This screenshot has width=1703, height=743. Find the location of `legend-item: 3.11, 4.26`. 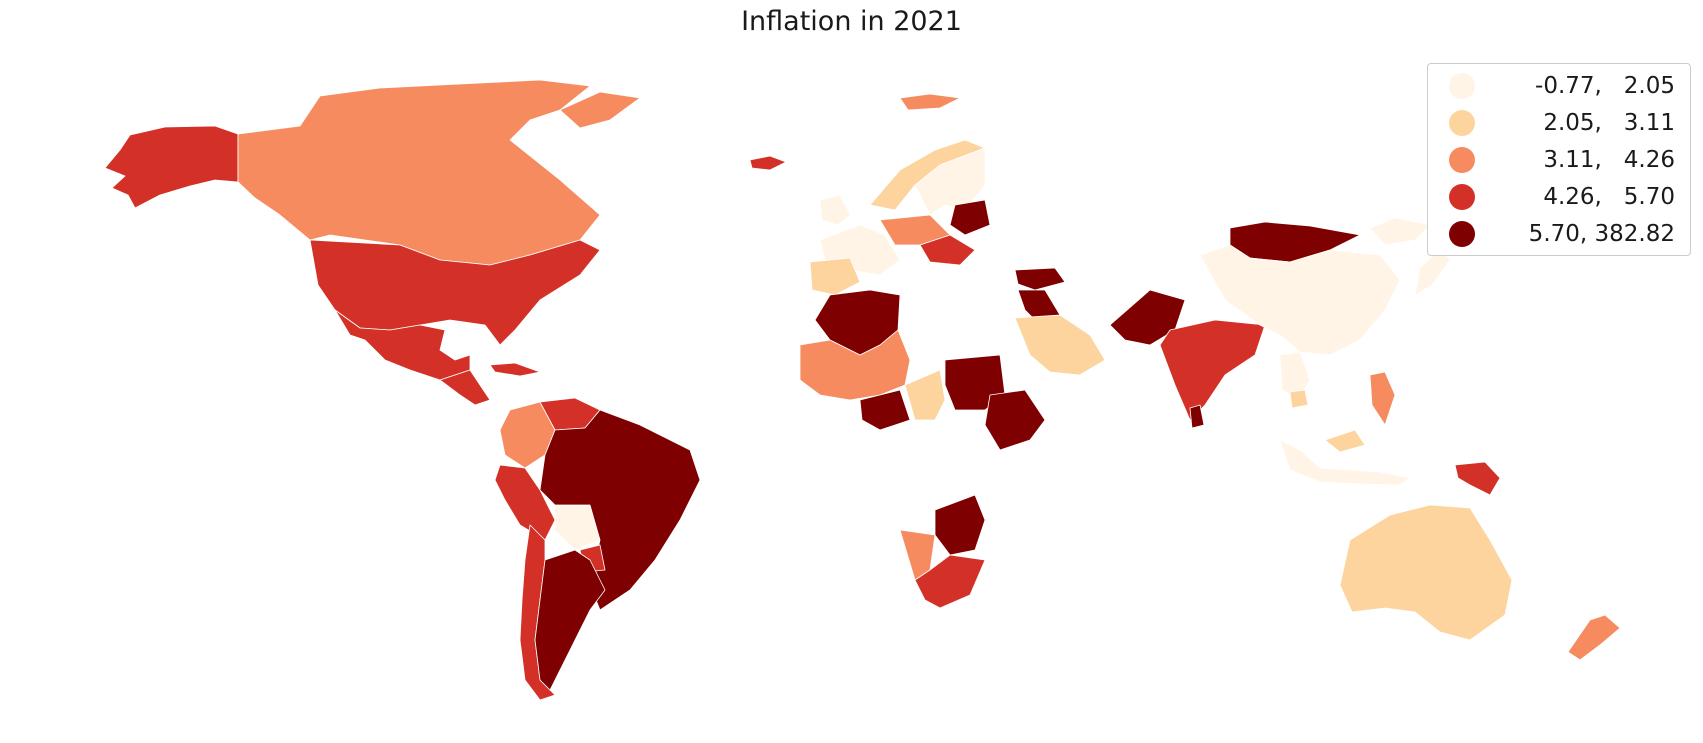

legend-item: 3.11, 4.26 is located at coordinates (1559, 159).